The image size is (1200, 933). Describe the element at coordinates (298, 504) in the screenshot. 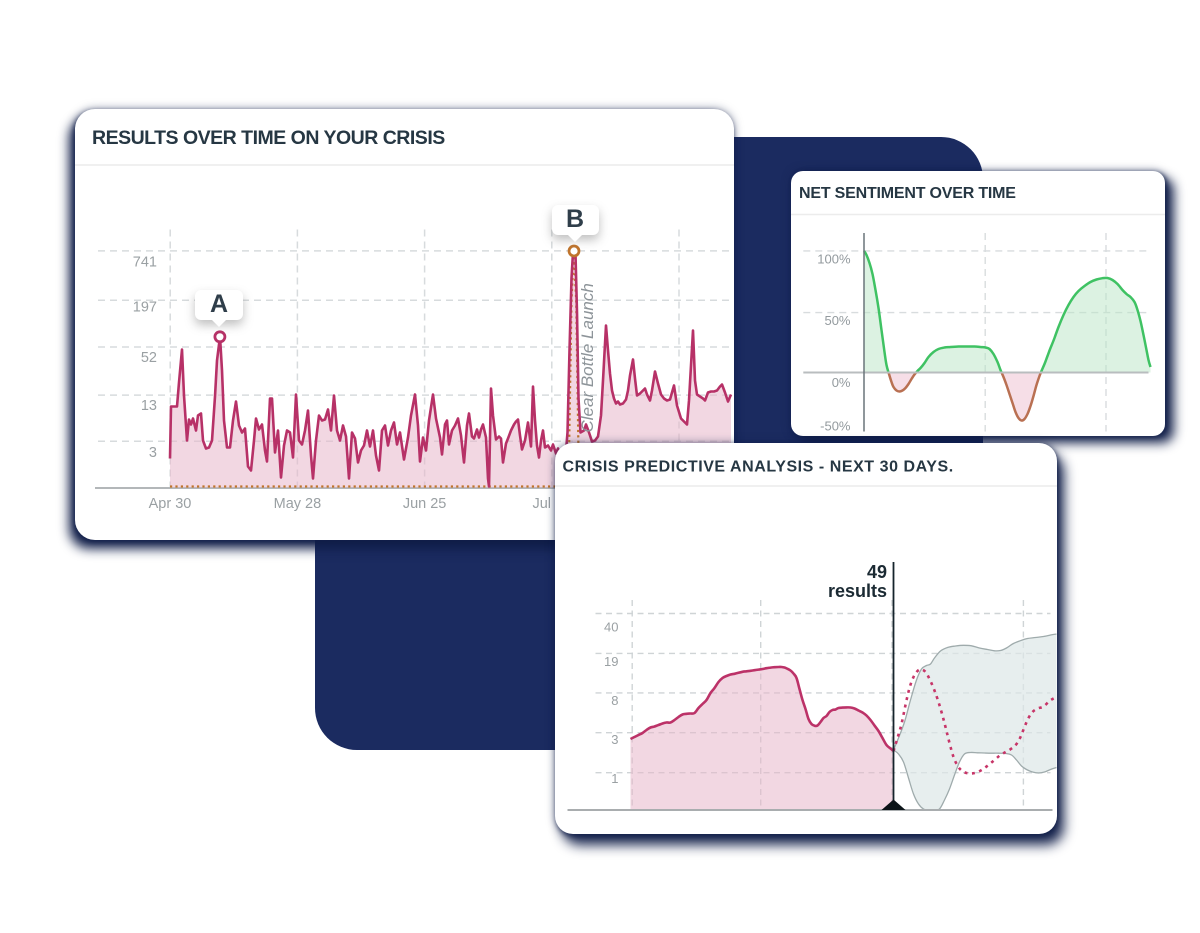

I see `svg-text: May 28` at that location.